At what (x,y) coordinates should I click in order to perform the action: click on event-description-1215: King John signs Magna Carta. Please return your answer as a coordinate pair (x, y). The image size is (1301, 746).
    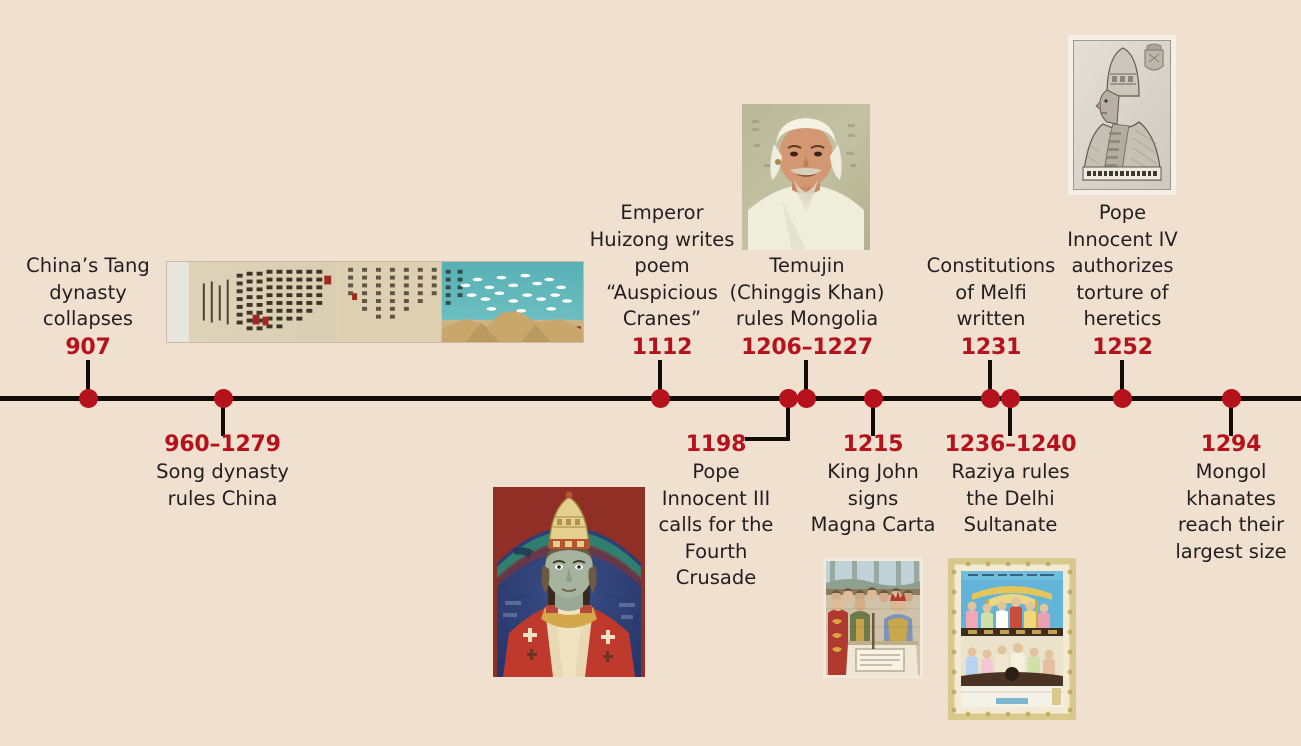
    Looking at the image, I should click on (873, 498).